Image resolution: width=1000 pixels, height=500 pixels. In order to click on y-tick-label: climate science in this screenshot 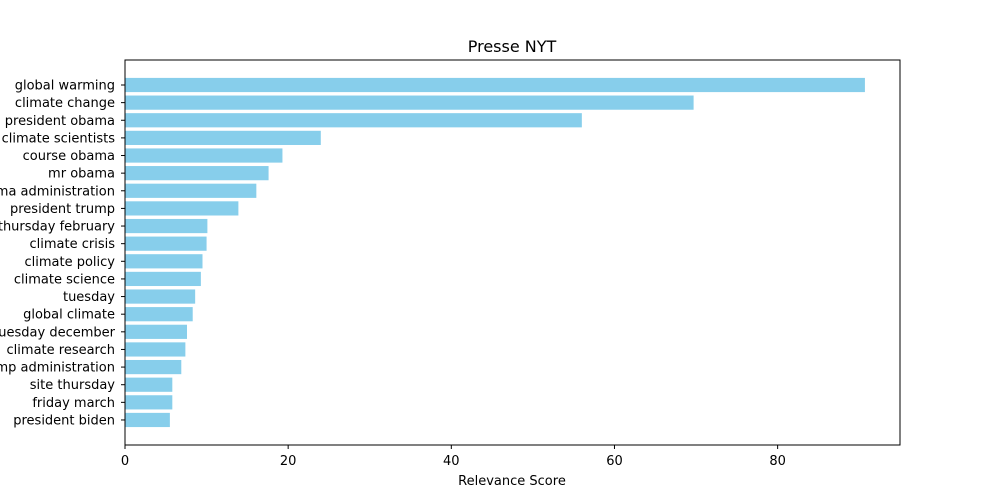, I will do `click(64, 279)`.